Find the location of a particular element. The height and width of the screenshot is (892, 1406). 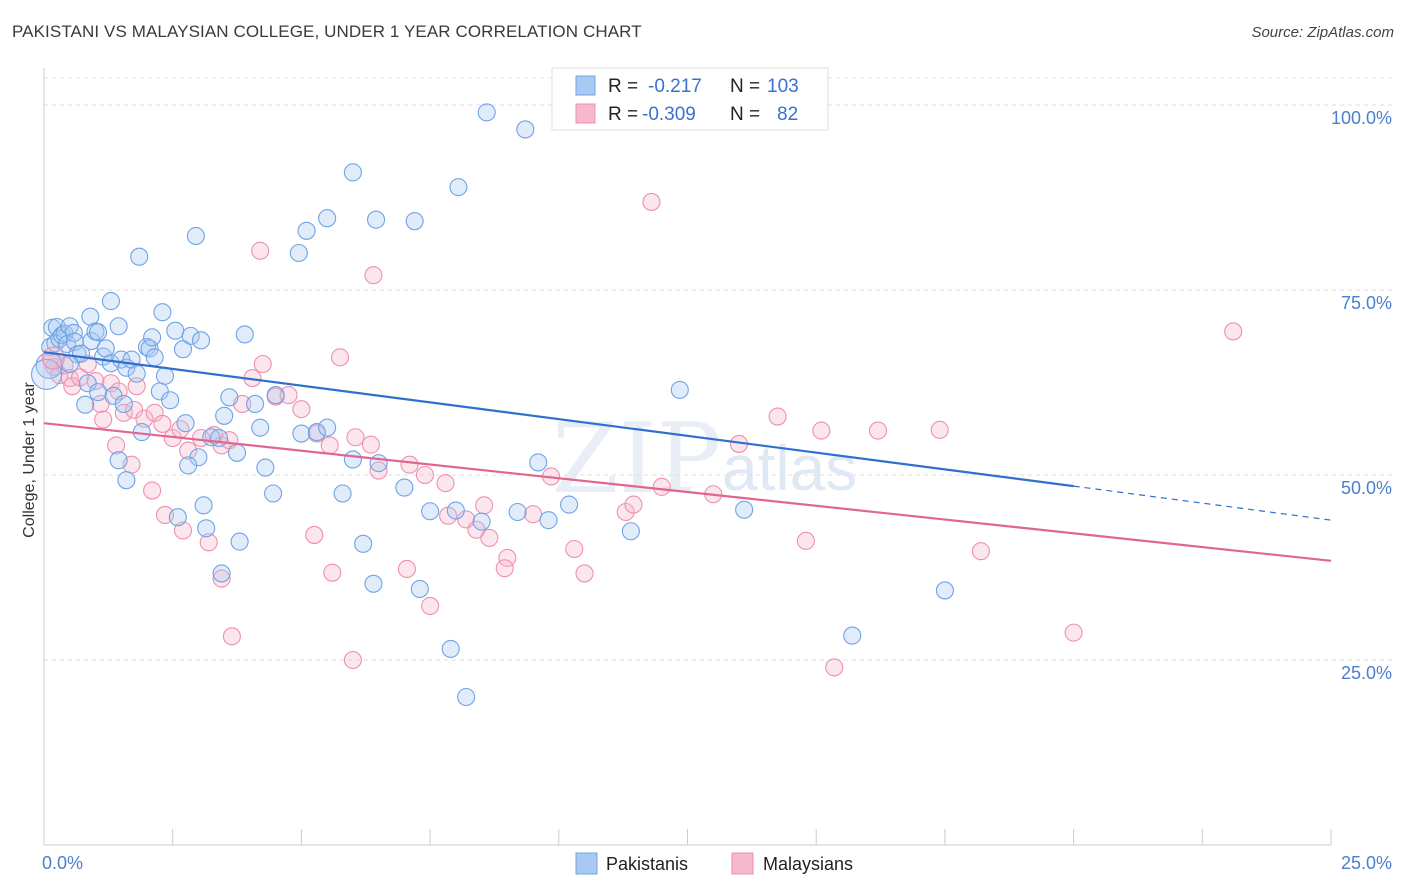

correlation-legend: R = -0.217 N = 103 R = -0.309 N = 82 is located at coordinates (690, 99).